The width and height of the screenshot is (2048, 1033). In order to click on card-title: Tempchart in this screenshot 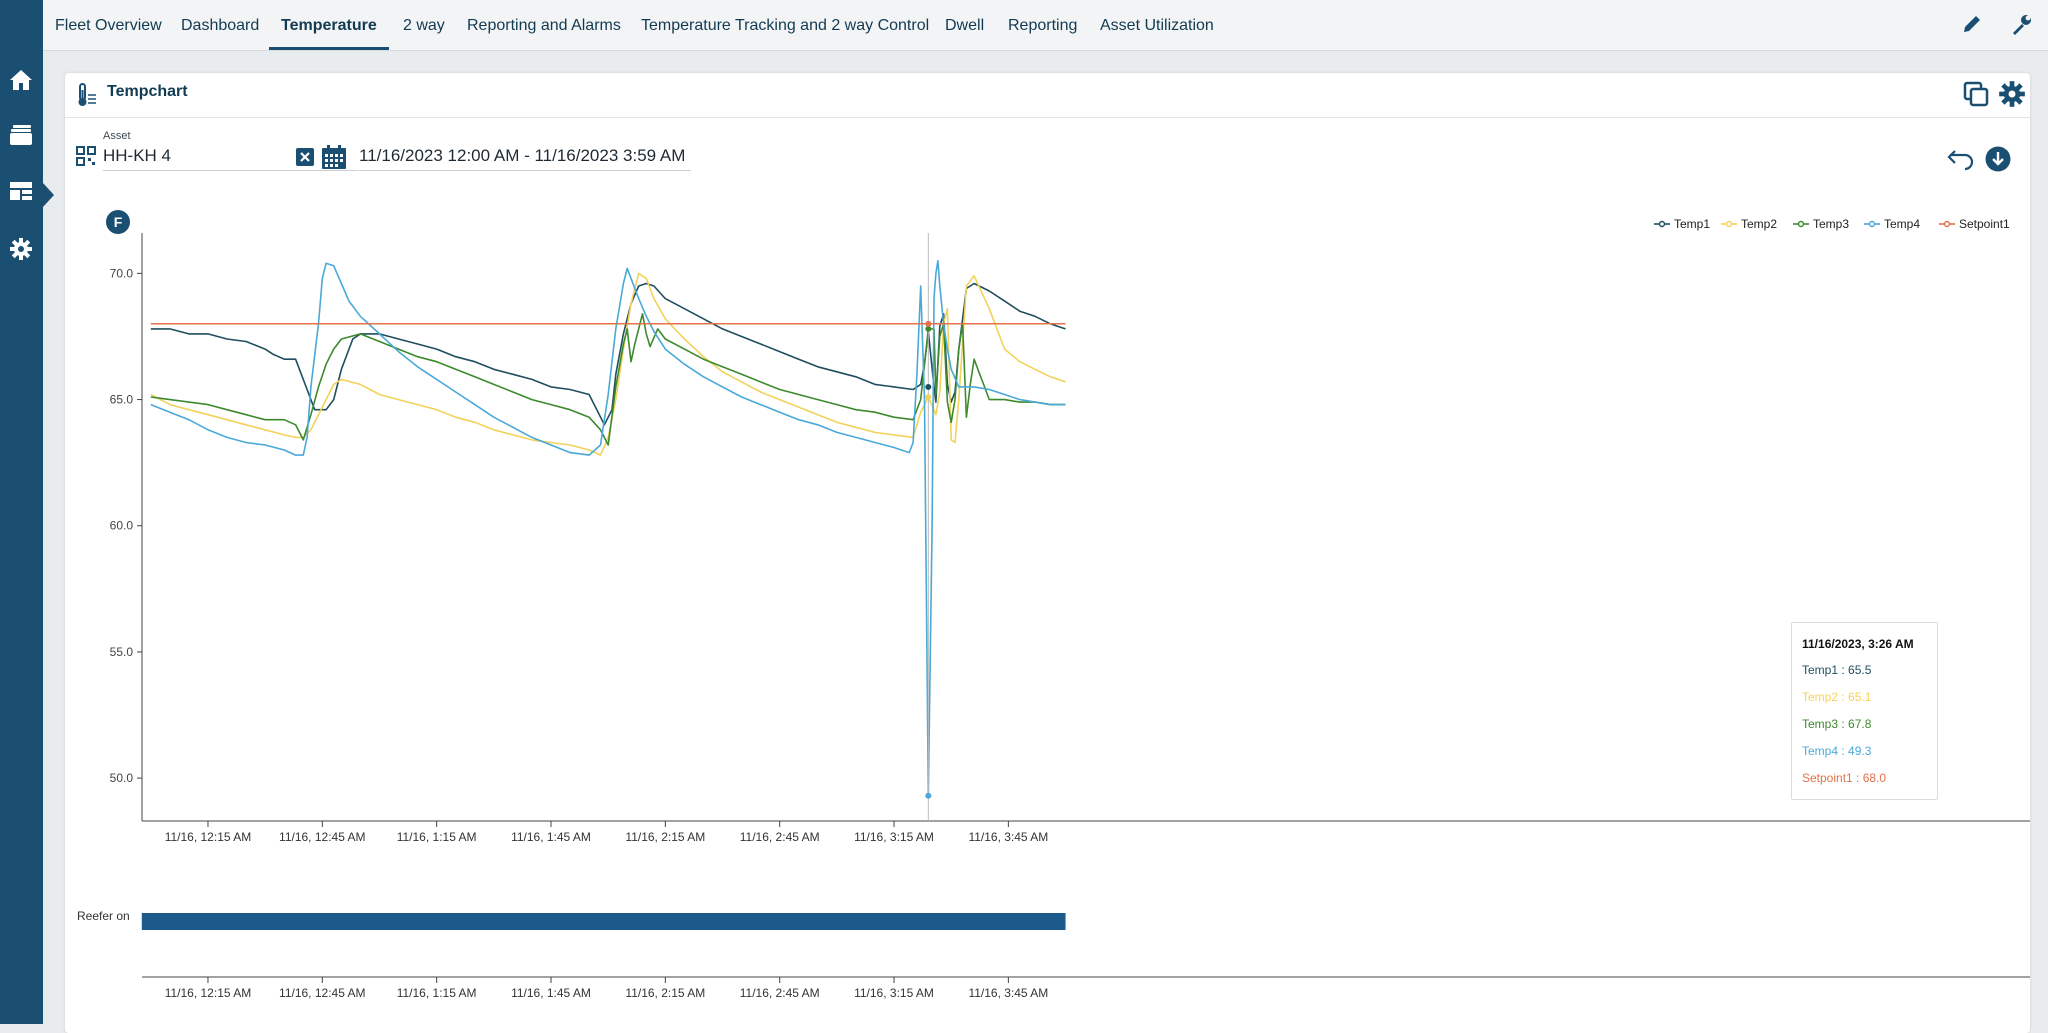, I will do `click(147, 91)`.